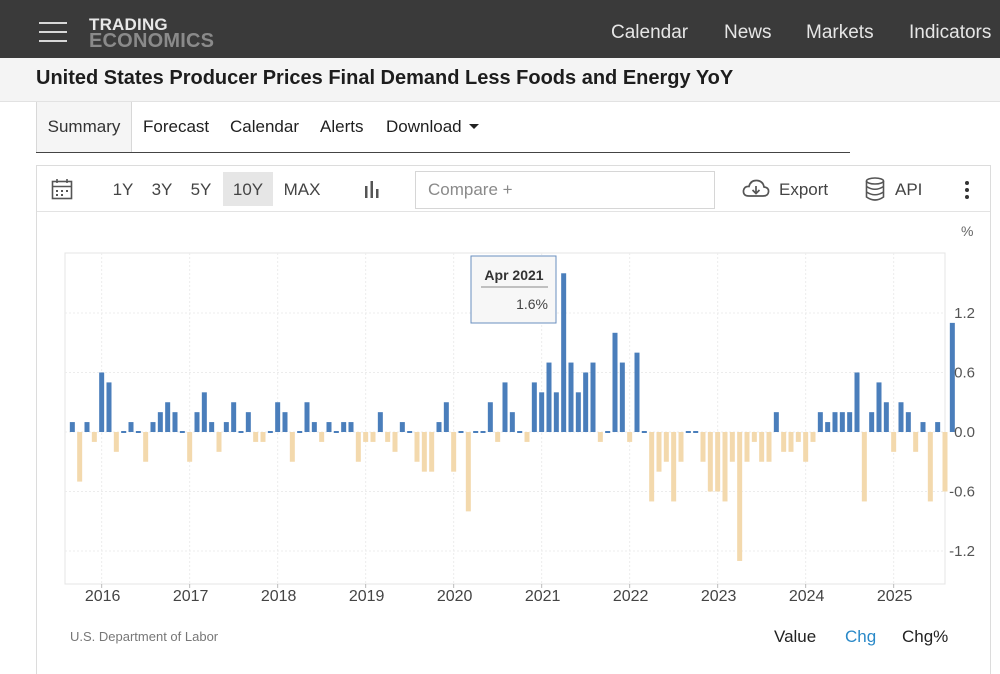 The image size is (1000, 674). What do you see at coordinates (795, 636) in the screenshot?
I see `mode-value: Value` at bounding box center [795, 636].